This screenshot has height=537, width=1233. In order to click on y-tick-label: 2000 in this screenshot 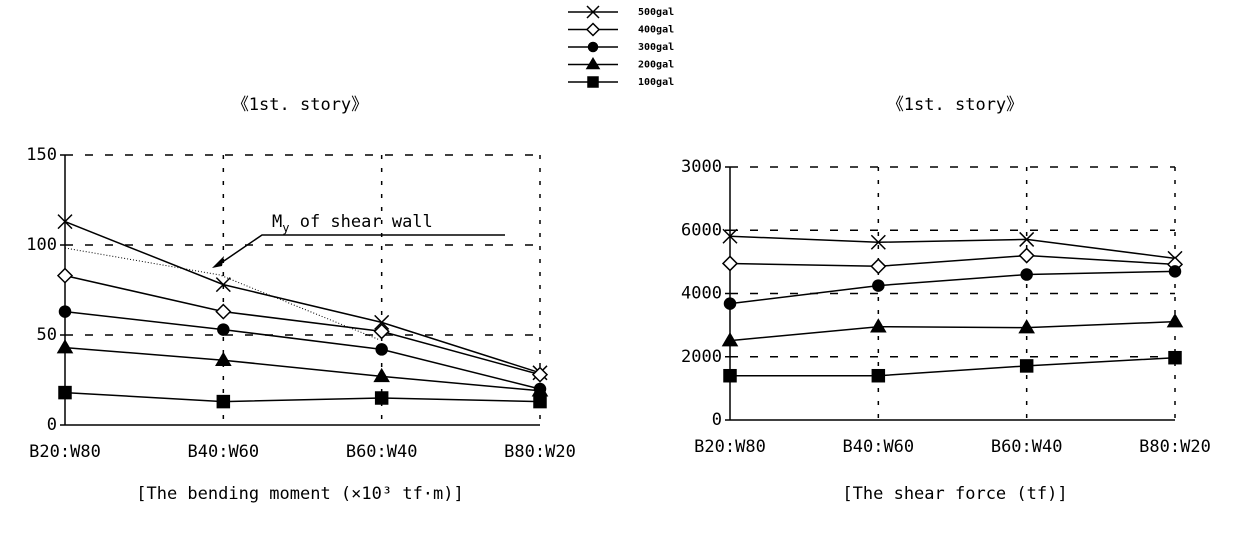, I will do `click(701, 357)`.